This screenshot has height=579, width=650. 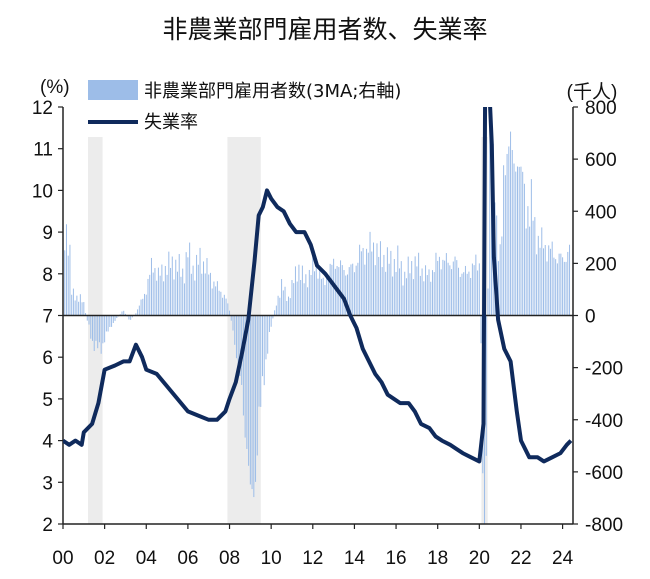 I want to click on left-tick-label: 12, so click(x=42, y=108).